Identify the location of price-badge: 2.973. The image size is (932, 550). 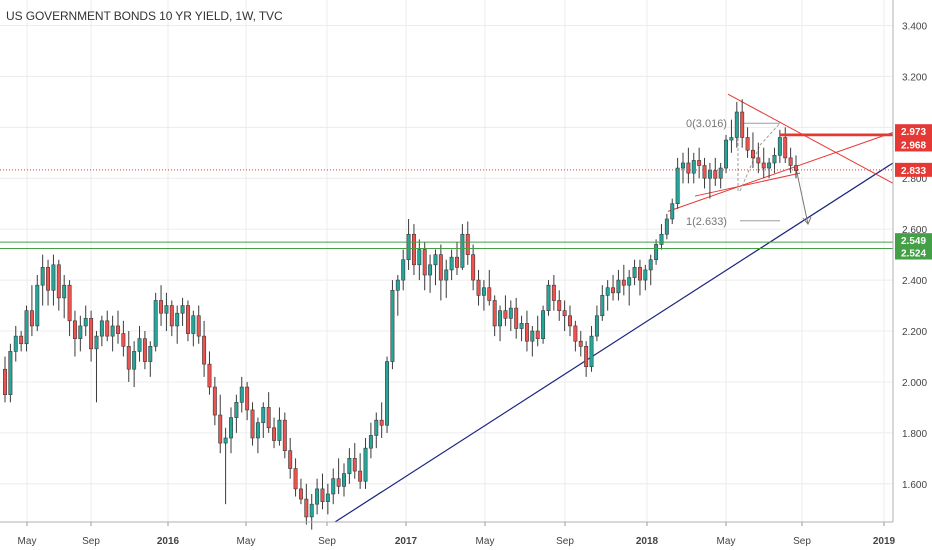
(913, 131).